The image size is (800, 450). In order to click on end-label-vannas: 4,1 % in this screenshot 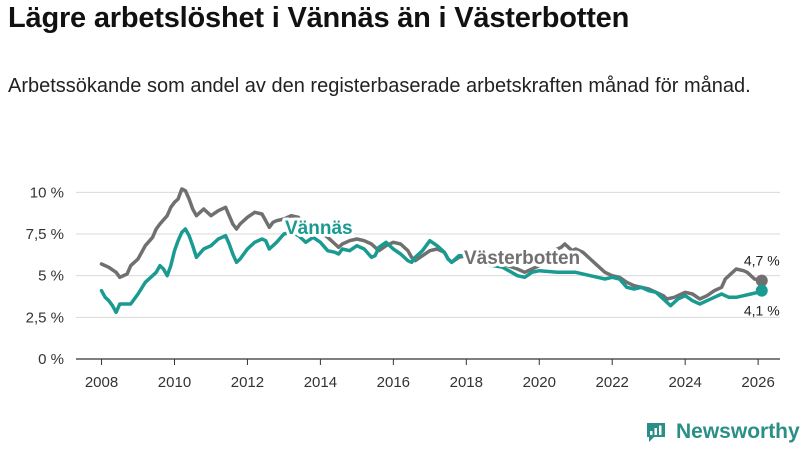, I will do `click(762, 311)`.